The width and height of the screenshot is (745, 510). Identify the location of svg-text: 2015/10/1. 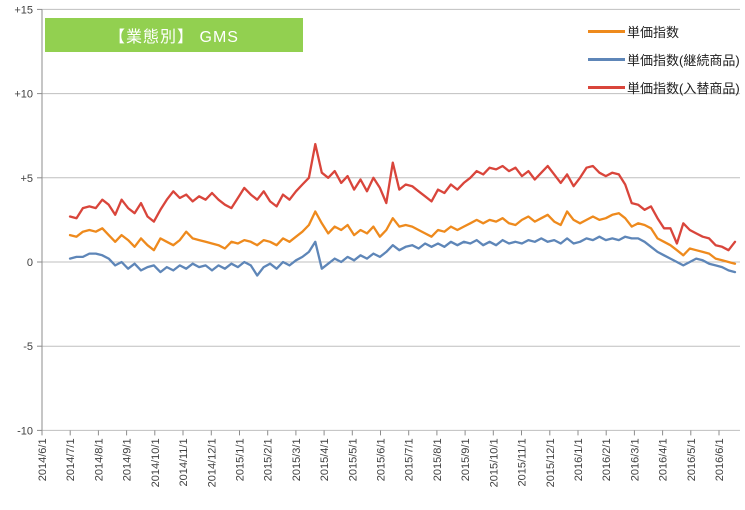
(494, 462).